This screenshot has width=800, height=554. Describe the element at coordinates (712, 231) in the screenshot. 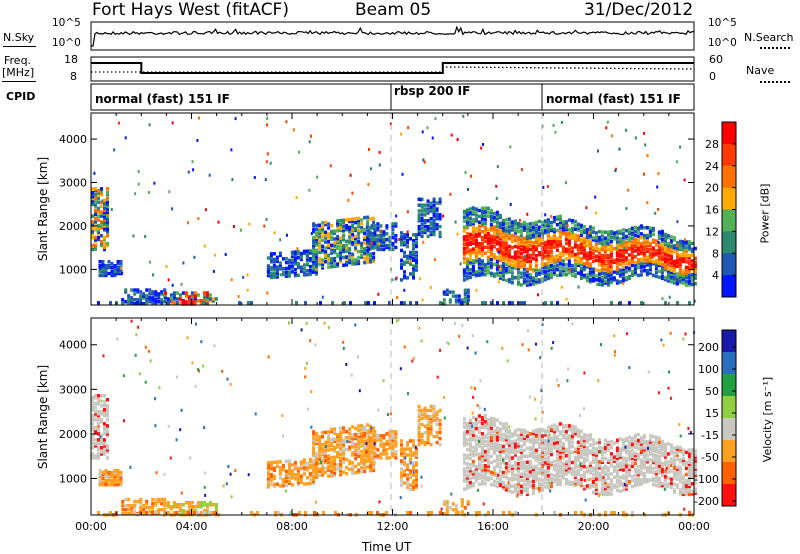

I see `colorbar-tick-label: 12` at that location.